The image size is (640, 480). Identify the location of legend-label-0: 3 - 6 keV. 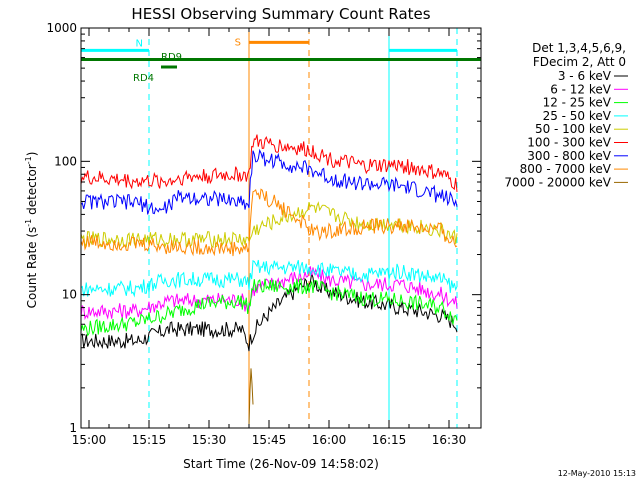
(585, 76).